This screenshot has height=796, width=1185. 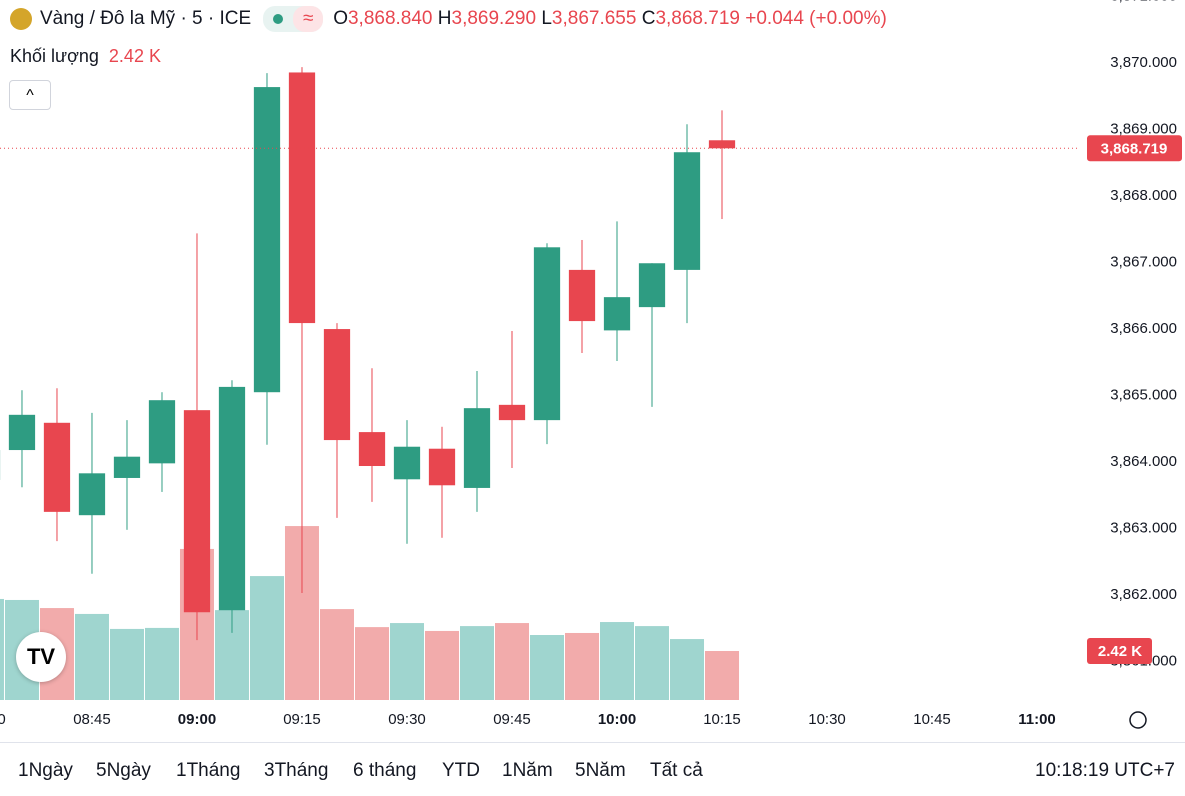 I want to click on range-button: 5Ngày, so click(x=123, y=771).